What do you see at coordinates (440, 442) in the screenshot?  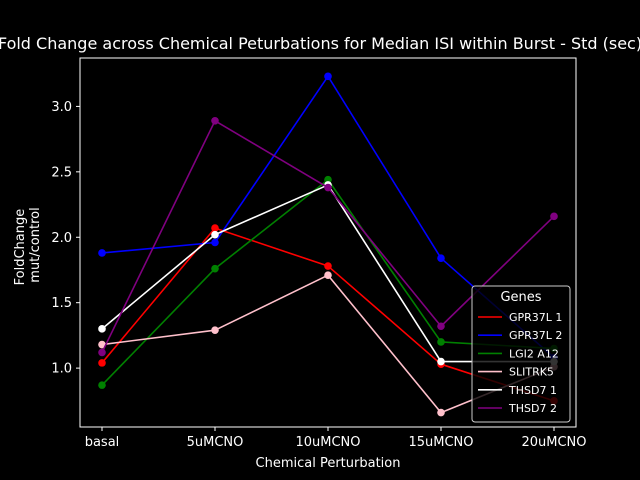 I see `x-tick-label: 15uMCNO` at bounding box center [440, 442].